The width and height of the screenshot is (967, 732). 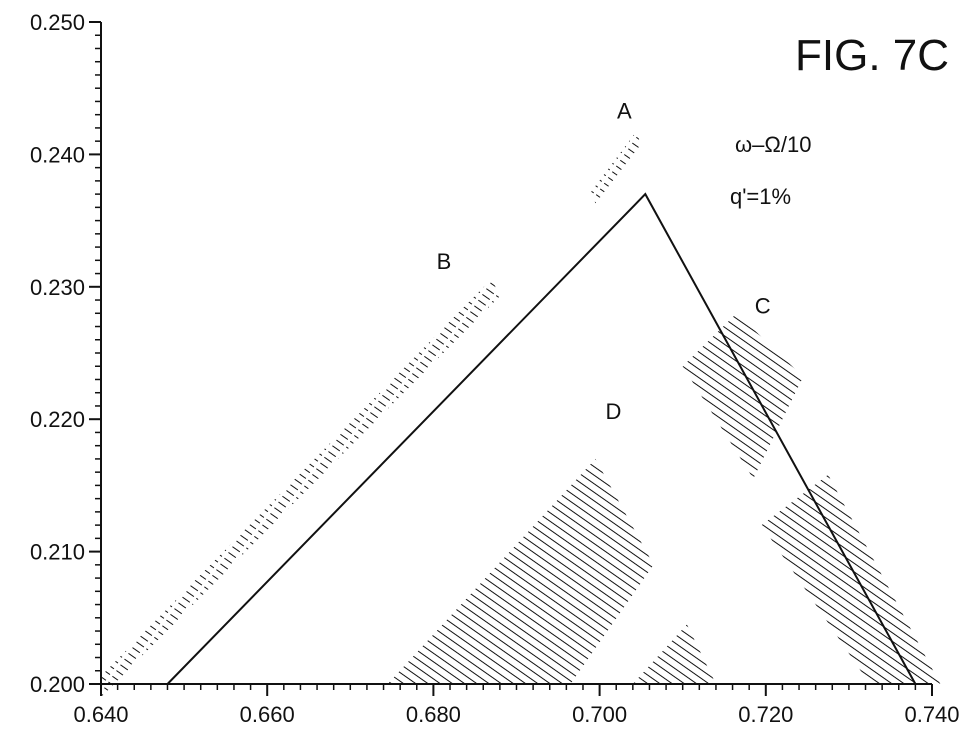 What do you see at coordinates (57, 419) in the screenshot?
I see `y-tick-label: 0.220` at bounding box center [57, 419].